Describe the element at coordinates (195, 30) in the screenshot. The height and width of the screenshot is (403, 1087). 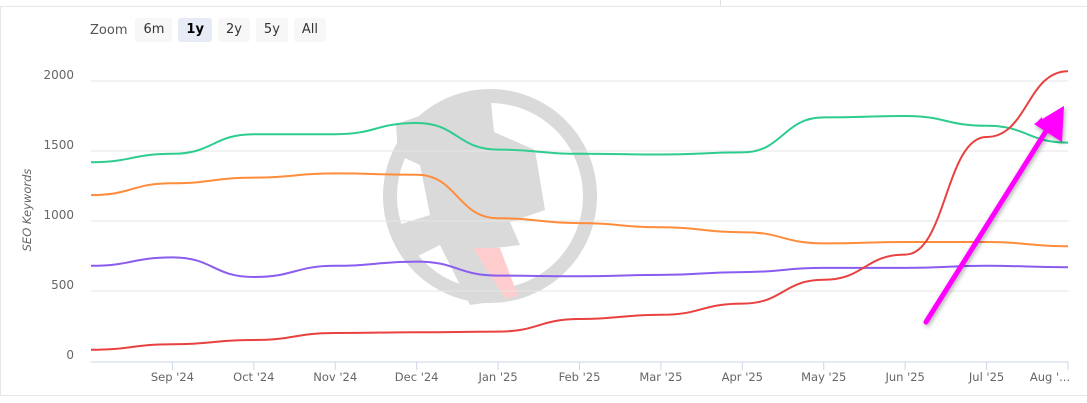
I see `zoom-1y-button: 1y` at that location.